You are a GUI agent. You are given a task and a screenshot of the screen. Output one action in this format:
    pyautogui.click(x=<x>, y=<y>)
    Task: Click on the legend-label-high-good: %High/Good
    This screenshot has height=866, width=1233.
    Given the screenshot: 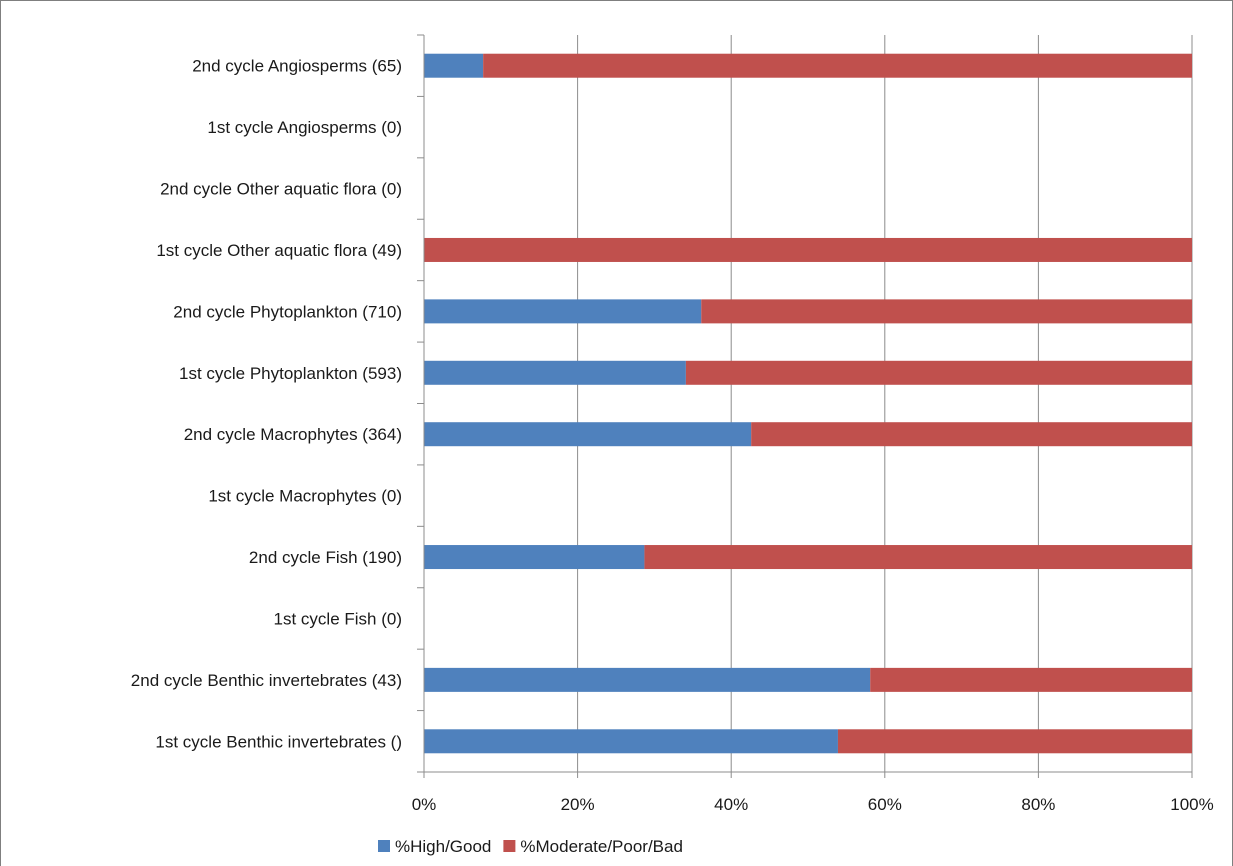 What is the action you would take?
    pyautogui.click(x=443, y=846)
    